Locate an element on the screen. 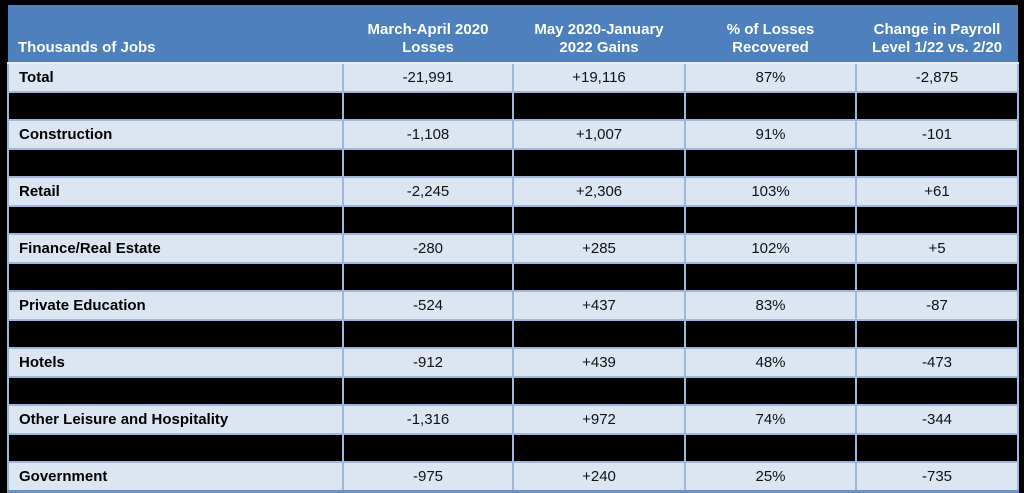 This screenshot has width=1024, height=493. change-value-cell: -2,875 is located at coordinates (937, 77).